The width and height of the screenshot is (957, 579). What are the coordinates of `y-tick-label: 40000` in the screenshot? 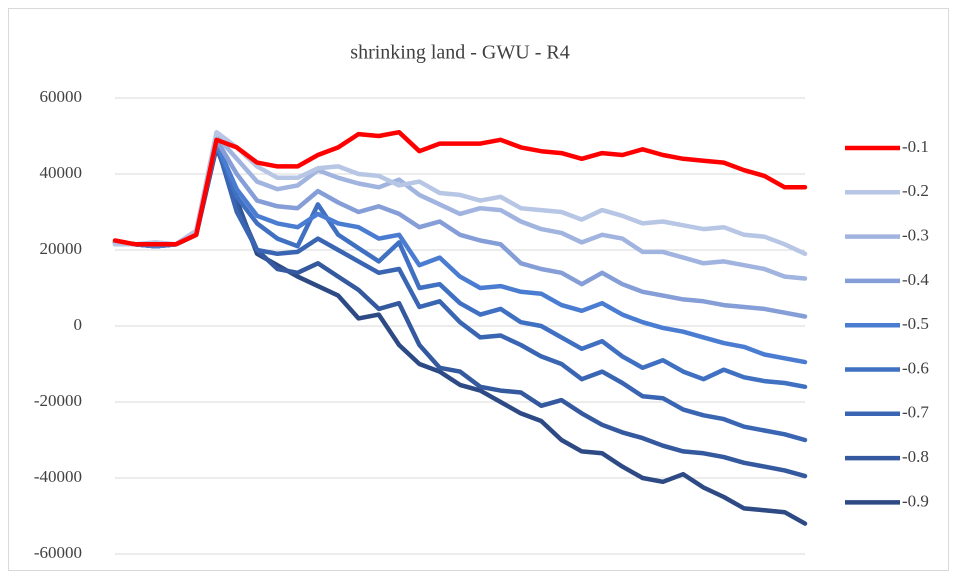 It's located at (61, 172).